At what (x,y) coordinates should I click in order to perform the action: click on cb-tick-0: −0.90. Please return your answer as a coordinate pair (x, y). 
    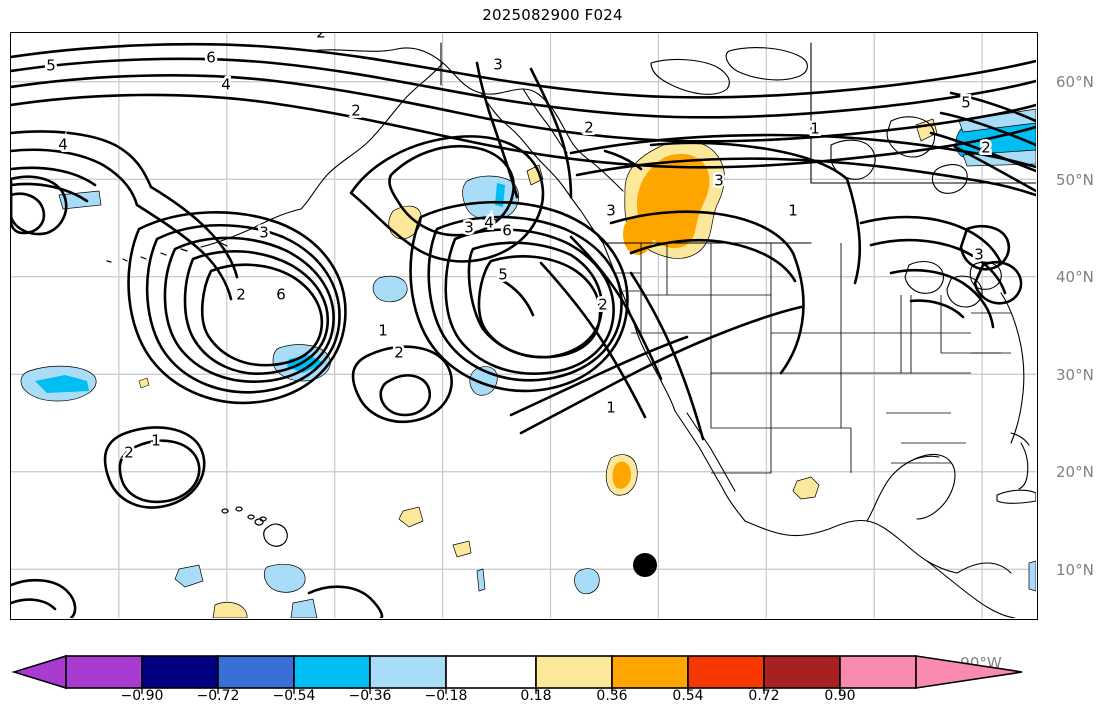
    Looking at the image, I should click on (142, 696).